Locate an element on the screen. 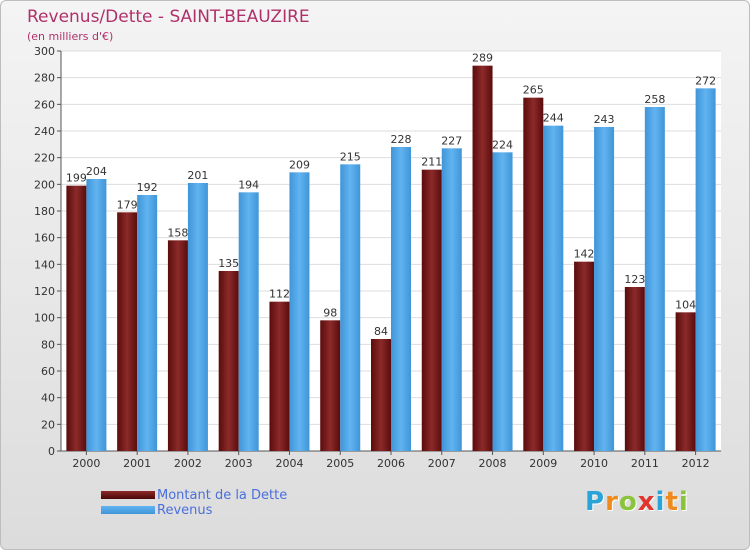 Image resolution: width=750 pixels, height=551 pixels. legend-item-dette: Montant de la Dette is located at coordinates (194, 495).